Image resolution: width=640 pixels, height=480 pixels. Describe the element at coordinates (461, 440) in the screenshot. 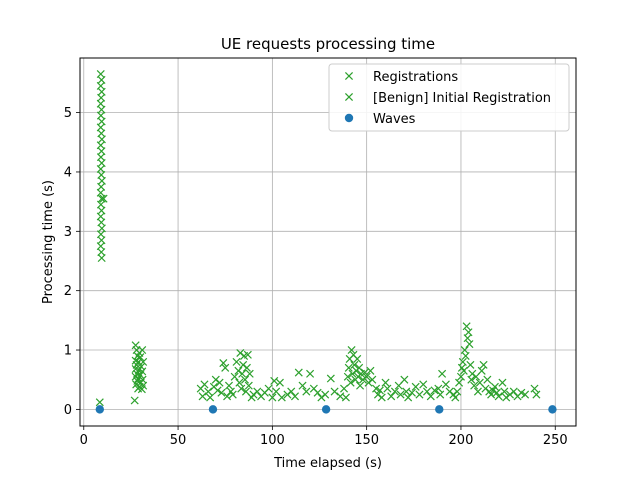

I see `x-tick-label: 200` at that location.